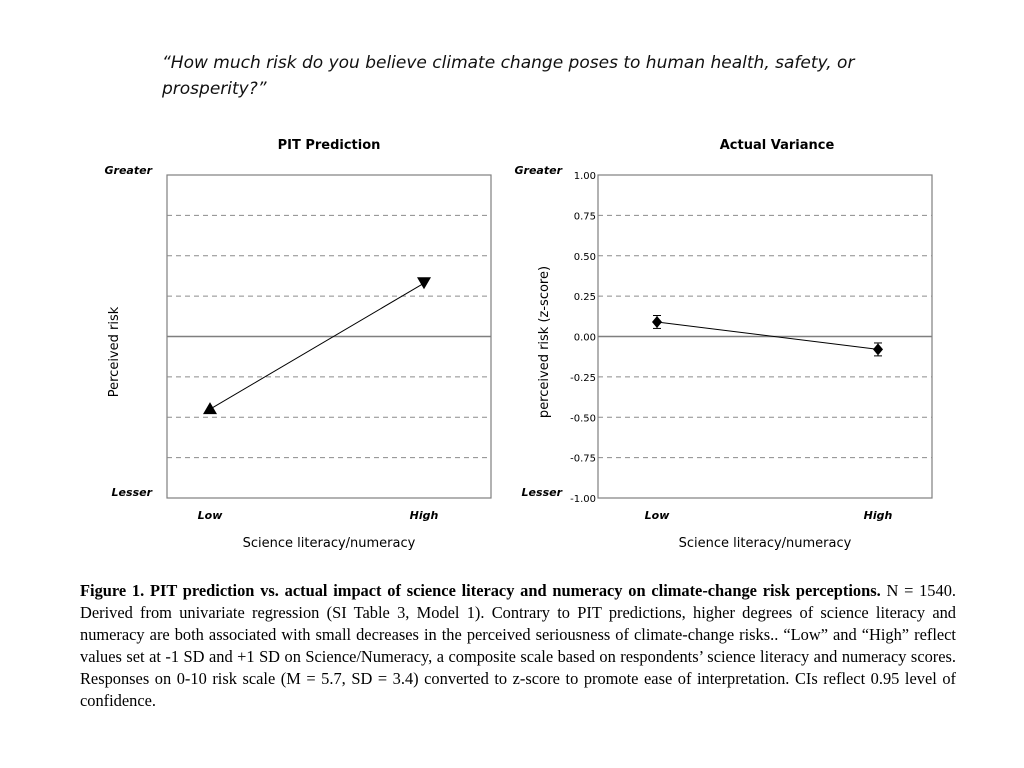 This screenshot has height=768, width=1024. I want to click on y-tick-label: 1.00, so click(585, 176).